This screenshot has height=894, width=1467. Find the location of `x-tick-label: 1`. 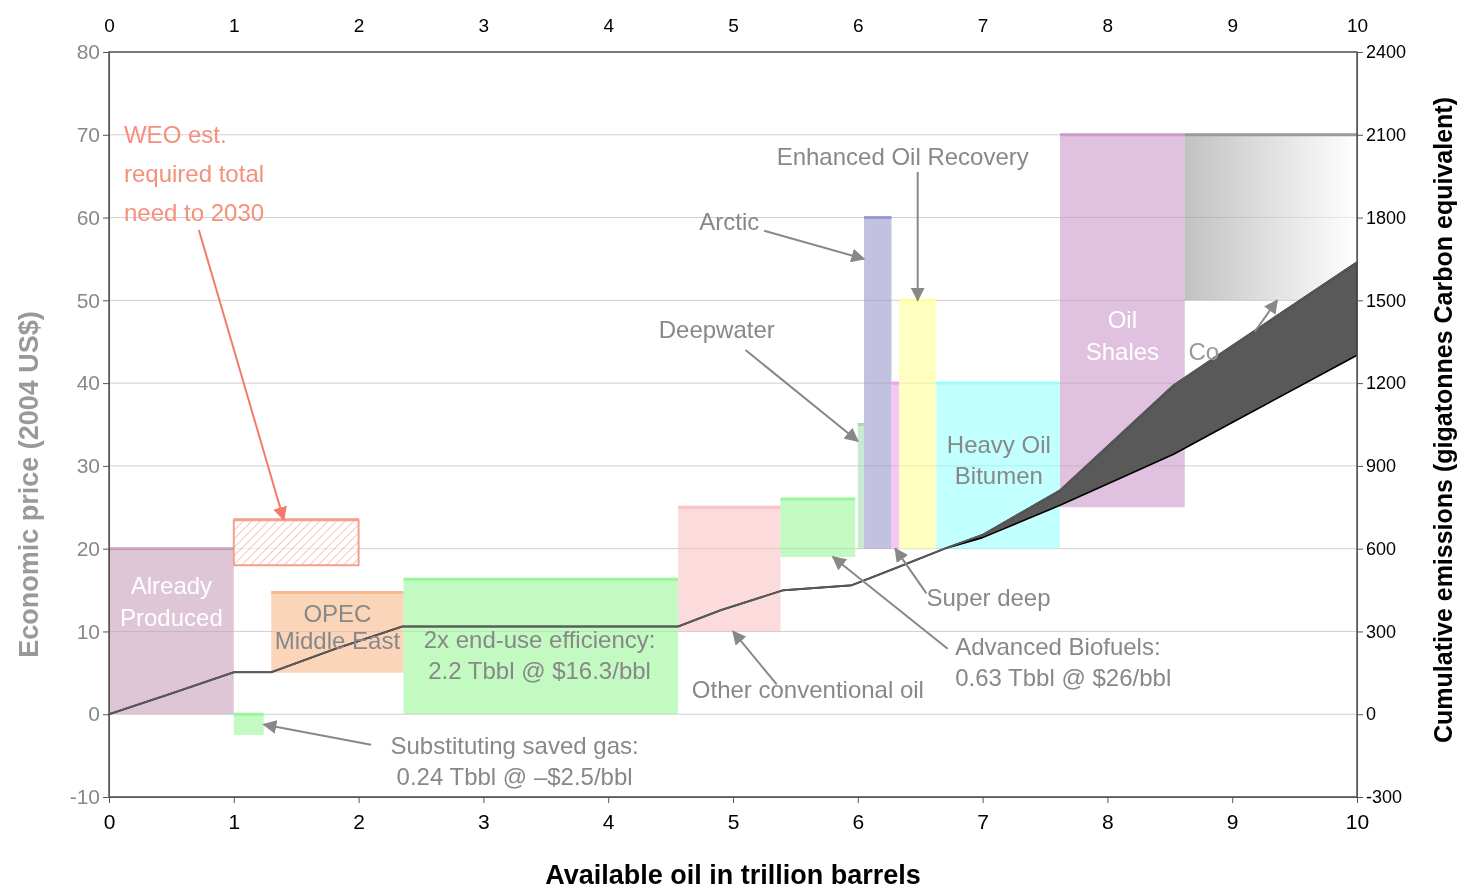

x-tick-label: 1 is located at coordinates (234, 25).